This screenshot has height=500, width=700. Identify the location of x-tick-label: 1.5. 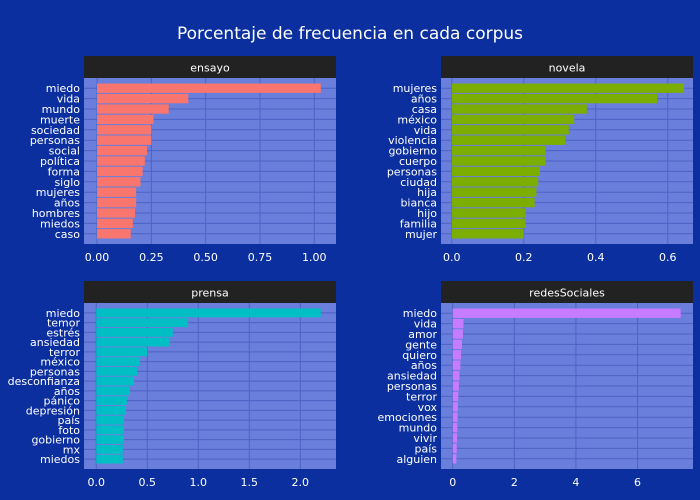
(250, 482).